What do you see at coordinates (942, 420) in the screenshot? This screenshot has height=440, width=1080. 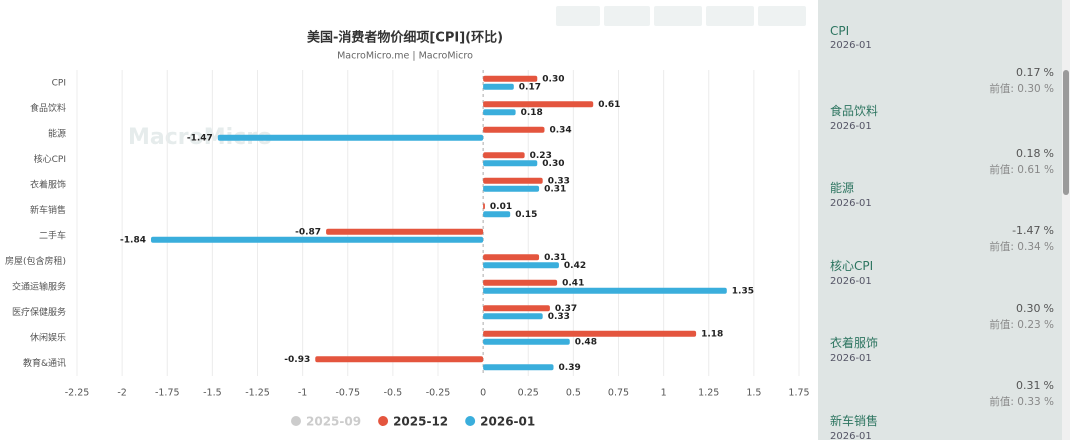 I see `indicator-name: 新车销售` at bounding box center [942, 420].